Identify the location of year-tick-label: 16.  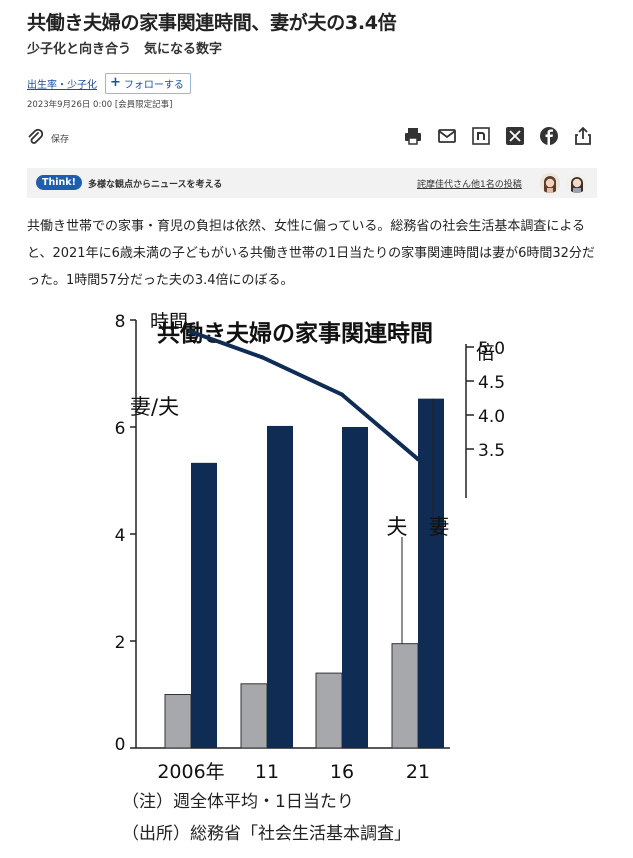
(342, 772).